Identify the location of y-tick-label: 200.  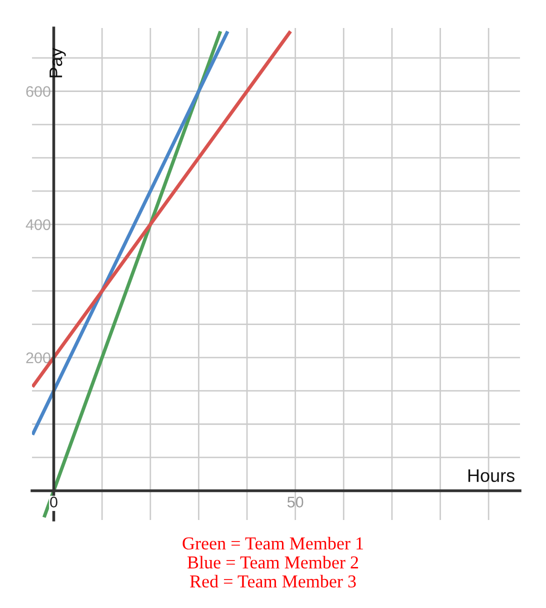
(38, 358).